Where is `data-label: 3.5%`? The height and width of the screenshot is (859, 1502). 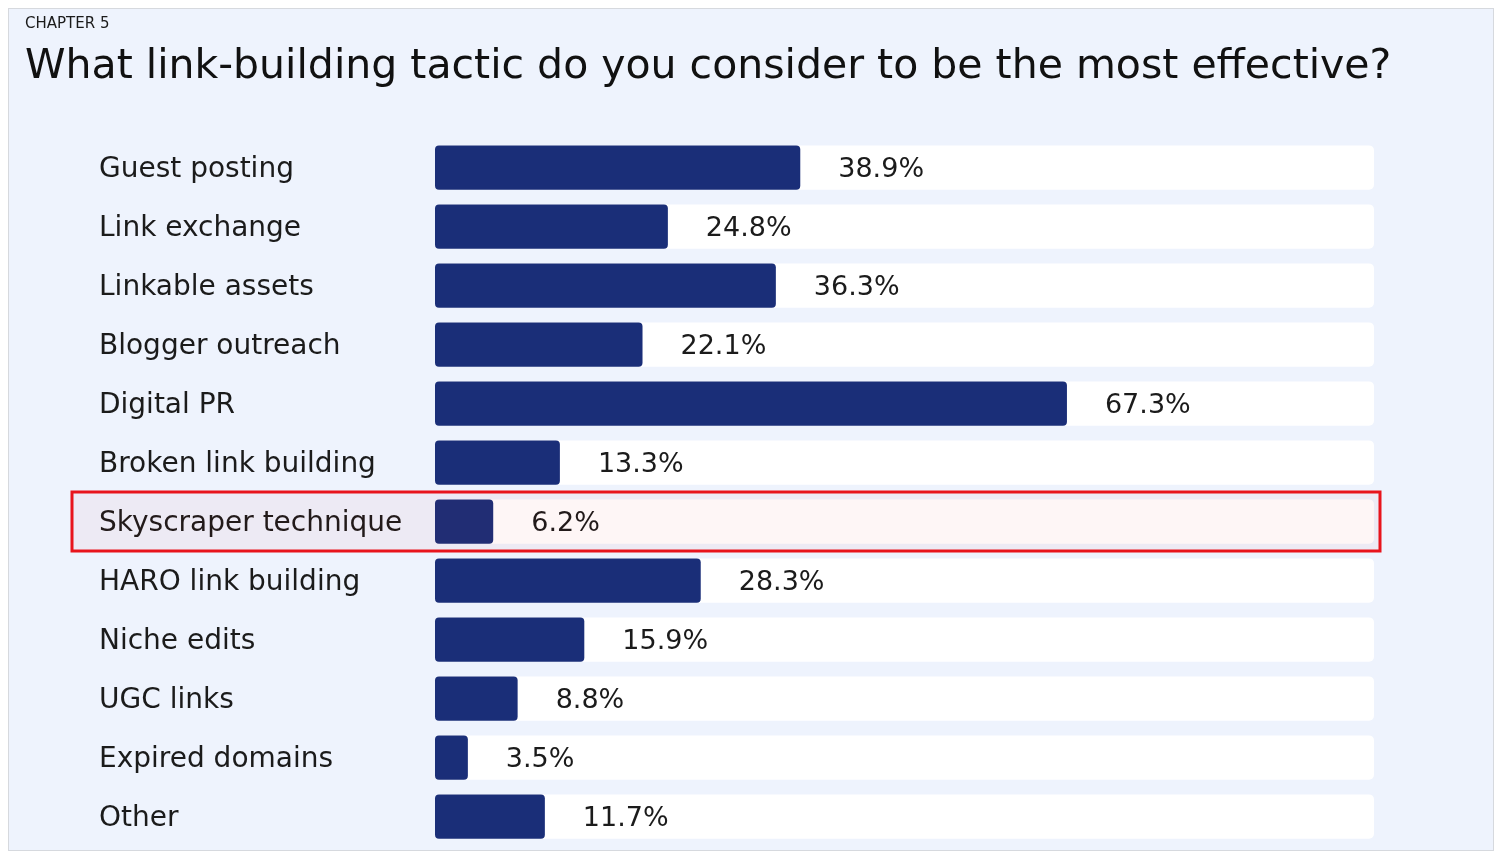 data-label: 3.5% is located at coordinates (540, 757).